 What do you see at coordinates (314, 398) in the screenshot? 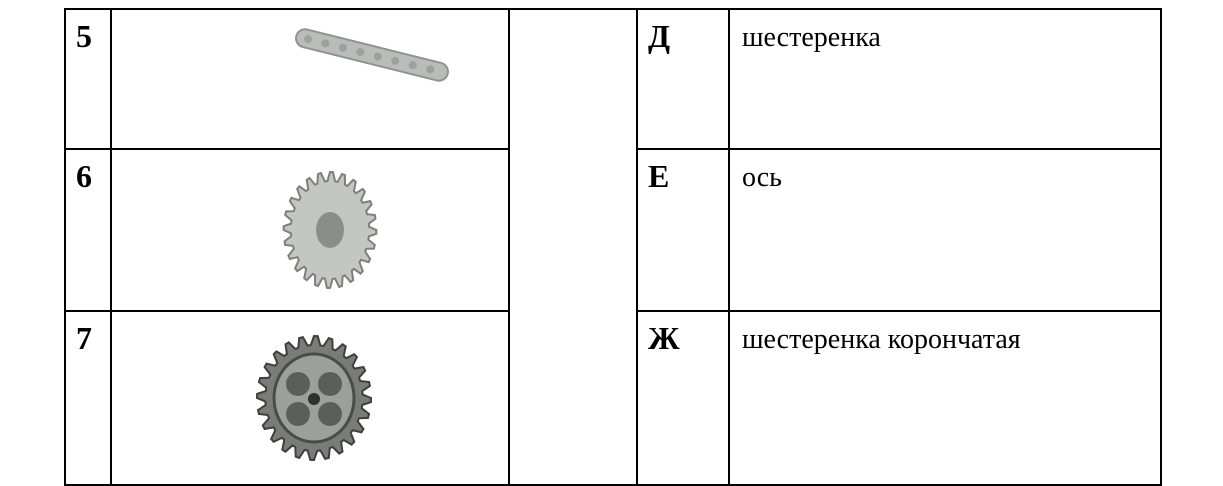
I see `crown-gear-image` at bounding box center [314, 398].